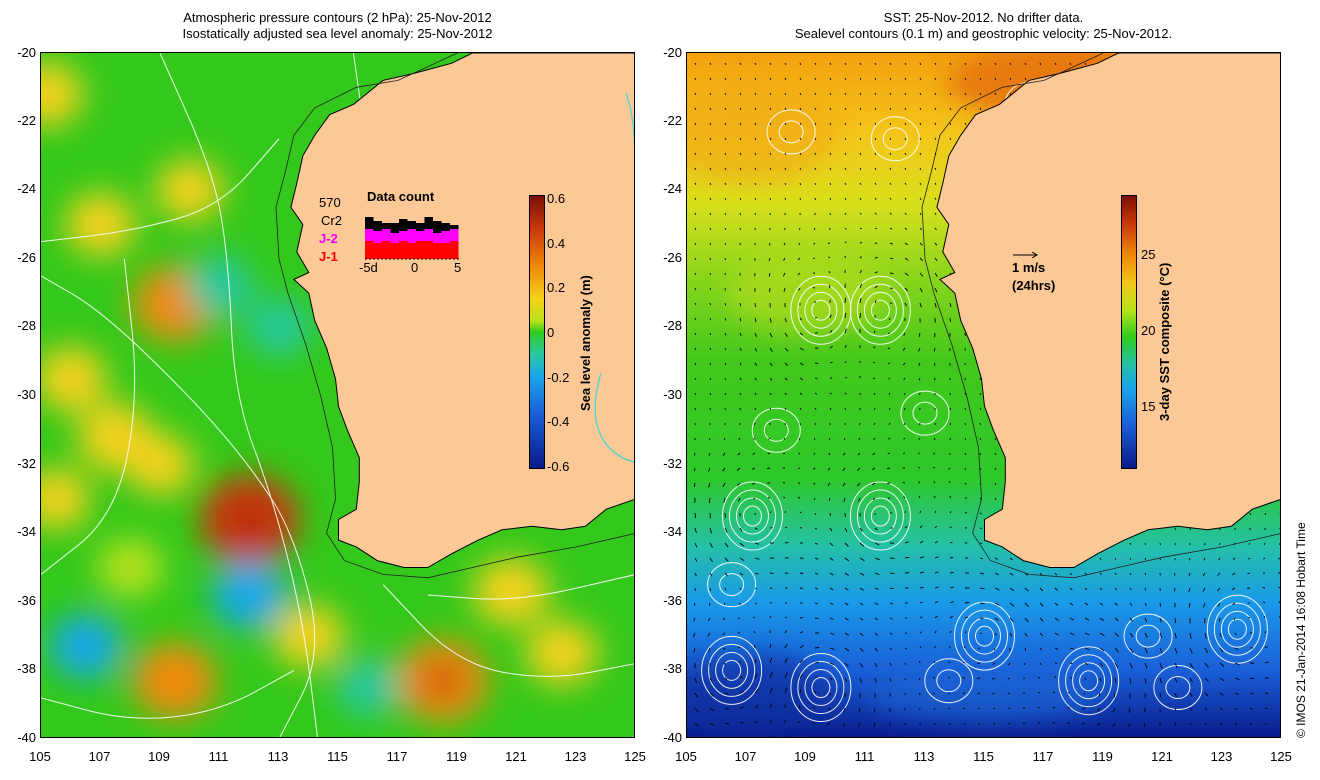  Describe the element at coordinates (26, 669) in the screenshot. I see `y-axis-tick-label: -38` at that location.